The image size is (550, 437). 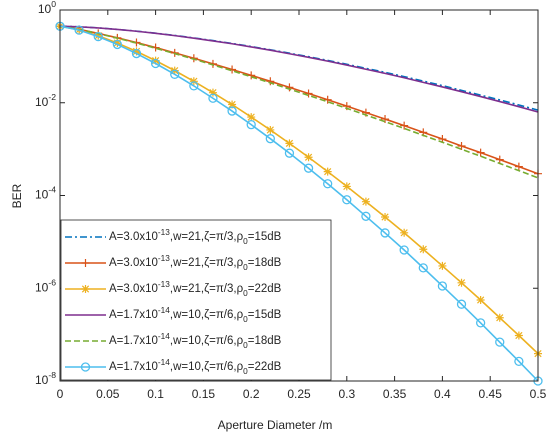 What do you see at coordinates (346, 394) in the screenshot?
I see `x-tick-label: 0.3` at bounding box center [346, 394].